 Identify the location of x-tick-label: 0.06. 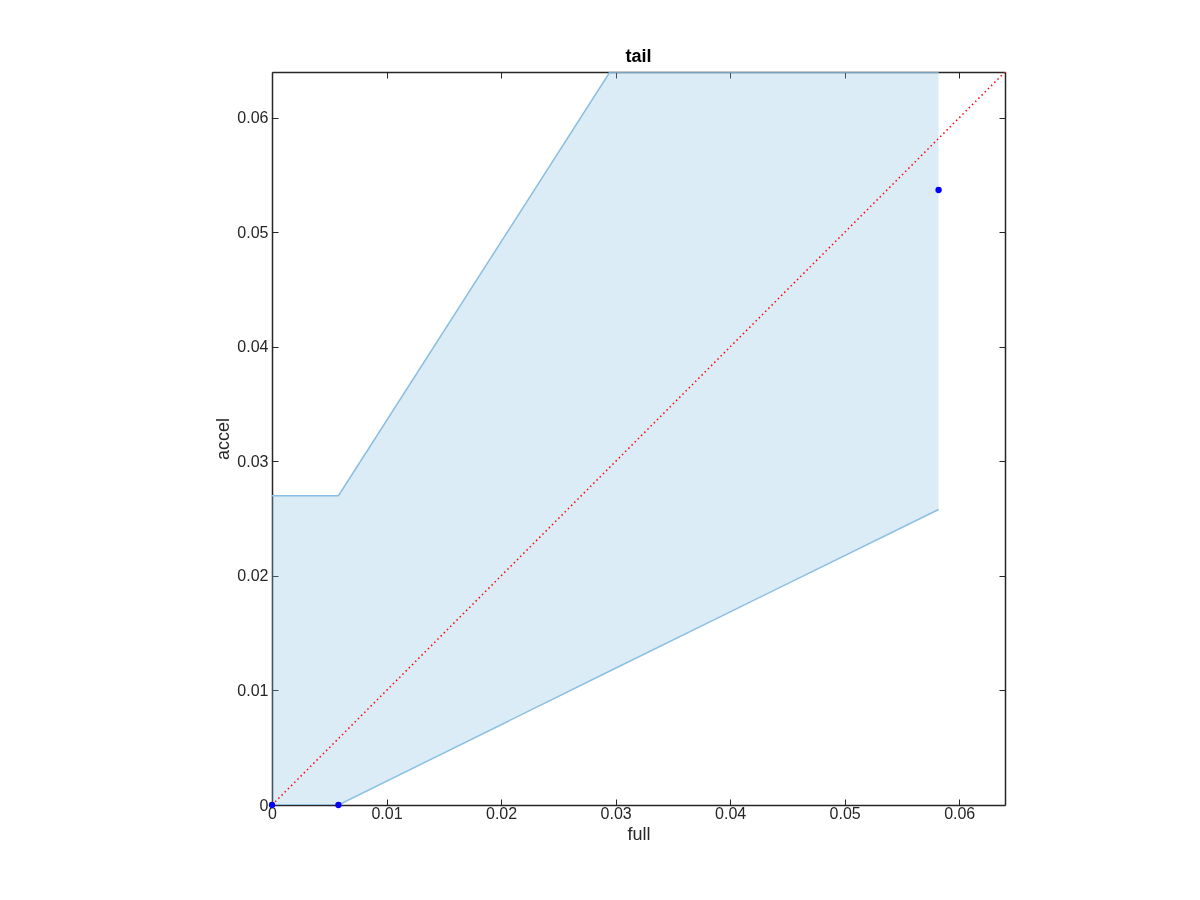
(960, 813).